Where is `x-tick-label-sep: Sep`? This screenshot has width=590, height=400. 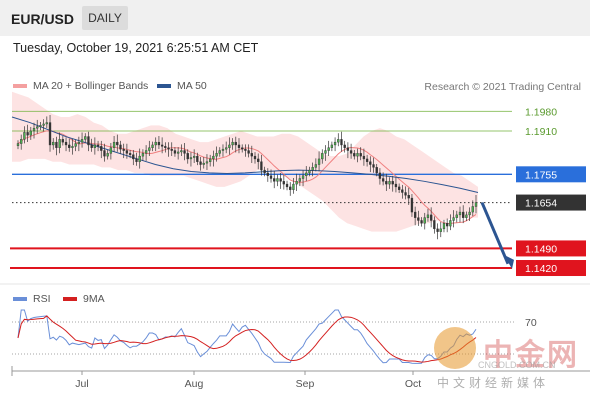 x-tick-label-sep: Sep is located at coordinates (305, 384).